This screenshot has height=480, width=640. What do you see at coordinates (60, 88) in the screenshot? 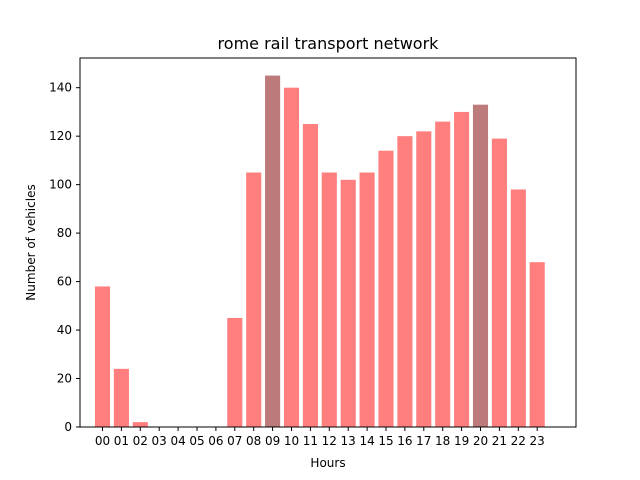
I see `y-tick-label-140: 140` at bounding box center [60, 88].